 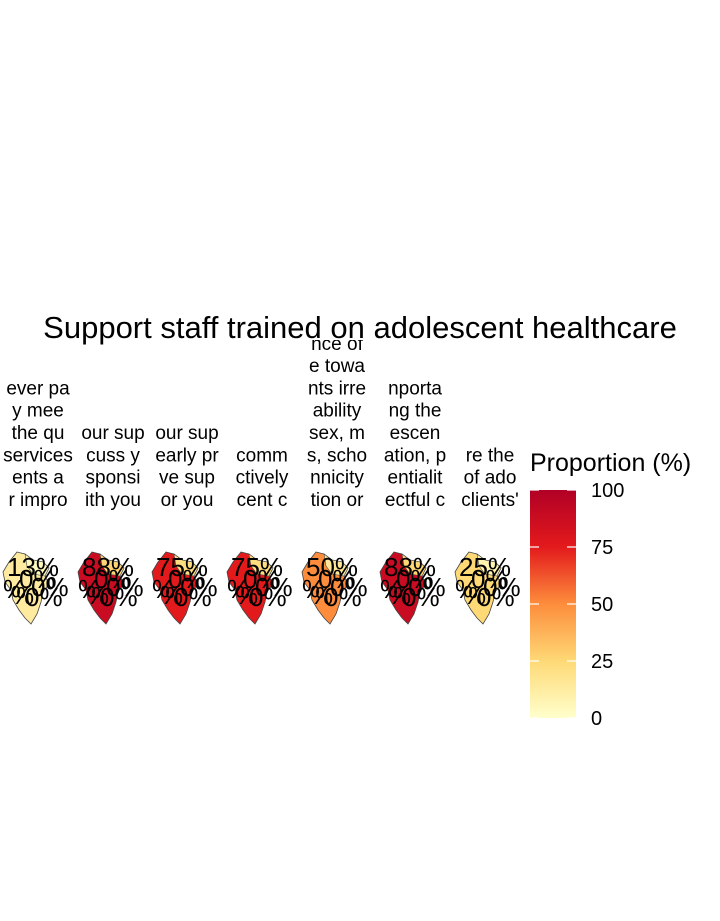 I want to click on facet-title-line: ctively, so click(x=262, y=478).